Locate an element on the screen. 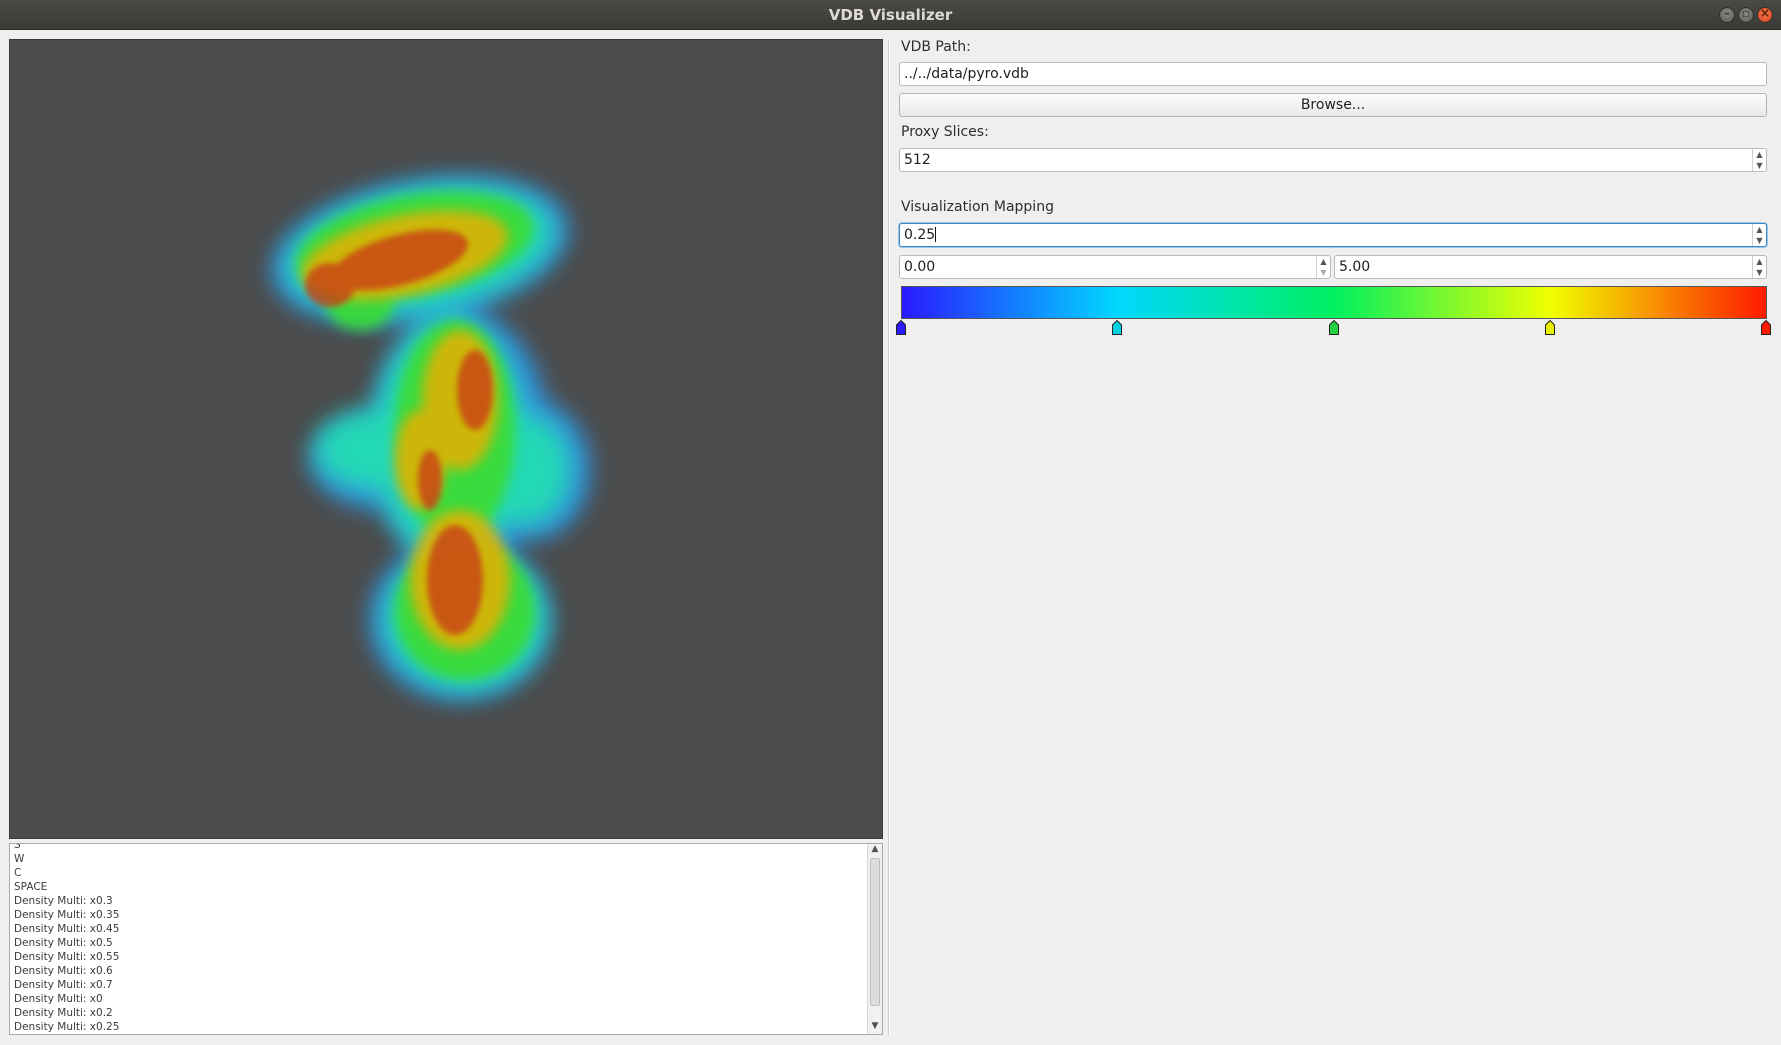  log-line: Density Multi: x0.5 is located at coordinates (63, 943).